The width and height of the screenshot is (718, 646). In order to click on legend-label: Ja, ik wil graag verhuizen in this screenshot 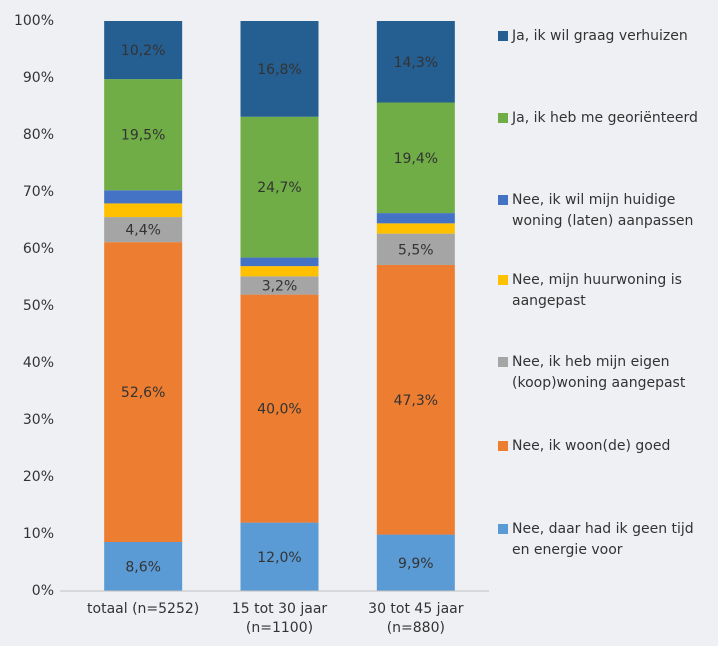, I will do `click(600, 36)`.